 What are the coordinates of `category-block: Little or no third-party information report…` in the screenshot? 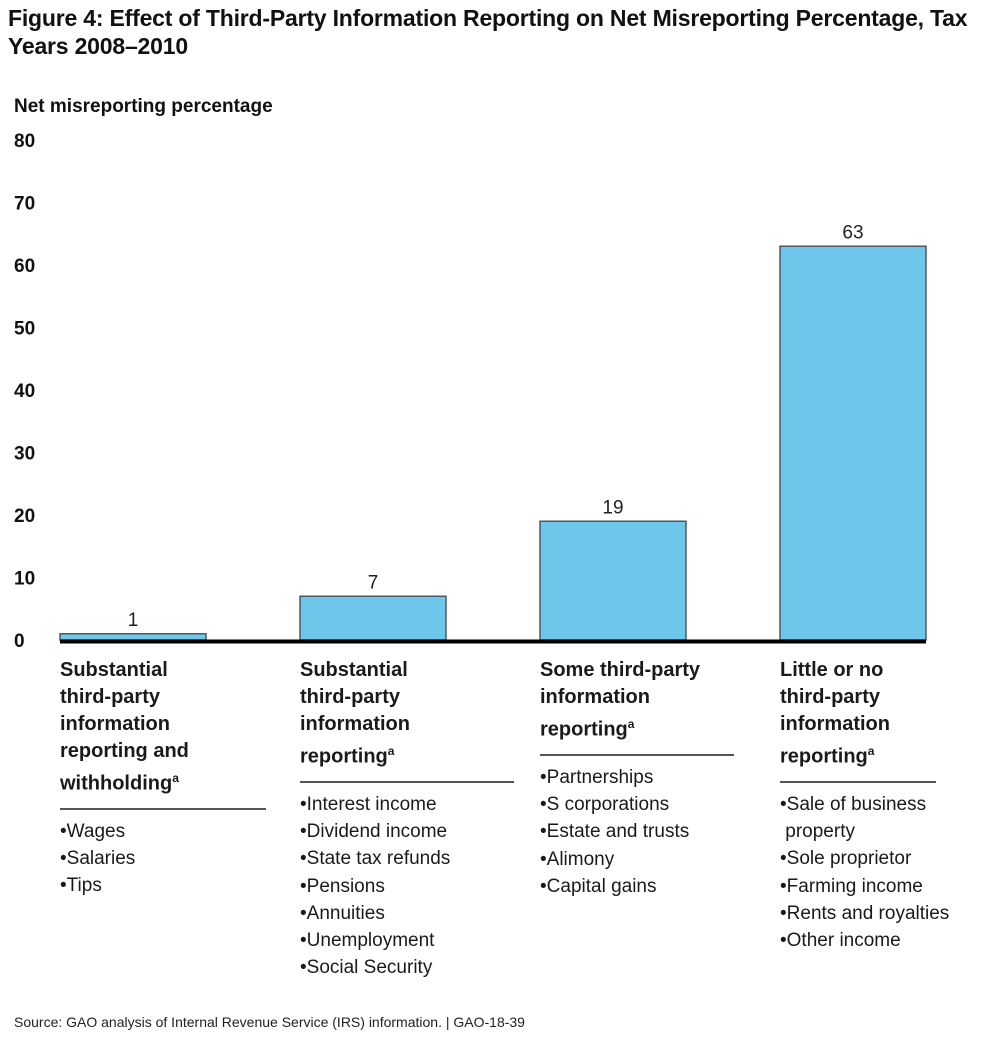 It's located at (889, 805).